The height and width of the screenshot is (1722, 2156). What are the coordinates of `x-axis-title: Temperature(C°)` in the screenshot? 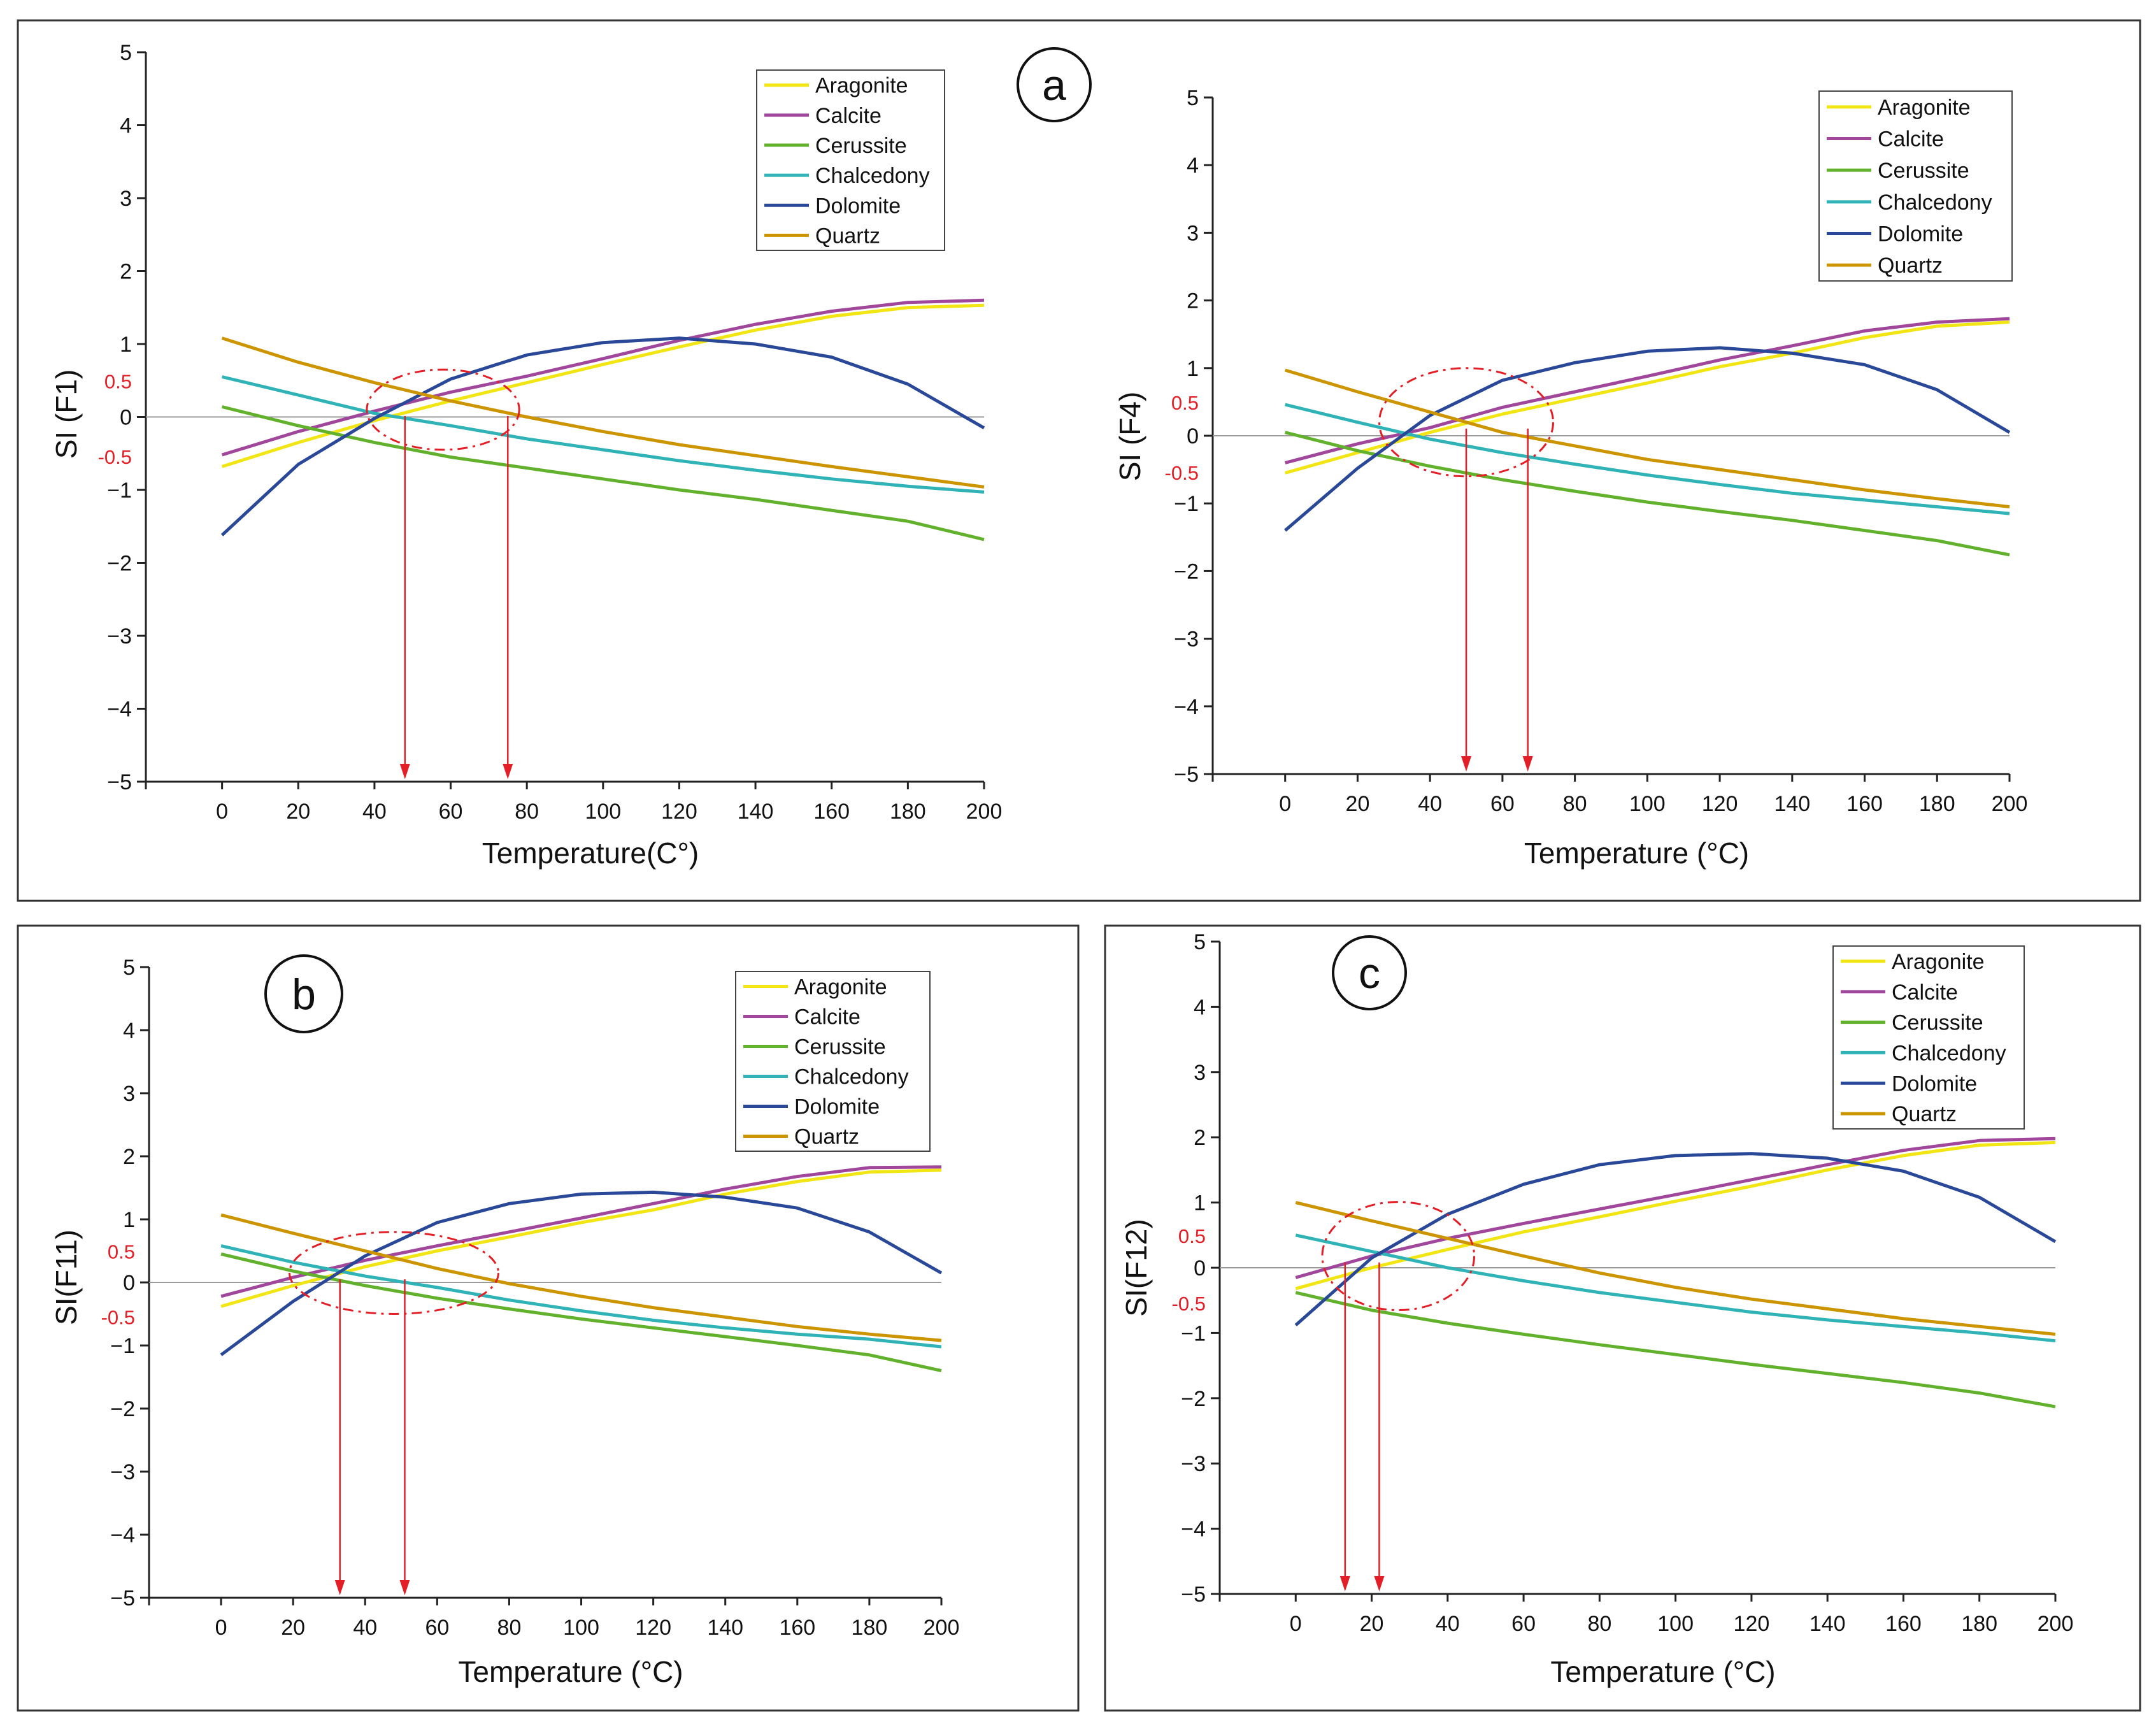 It's located at (591, 853).